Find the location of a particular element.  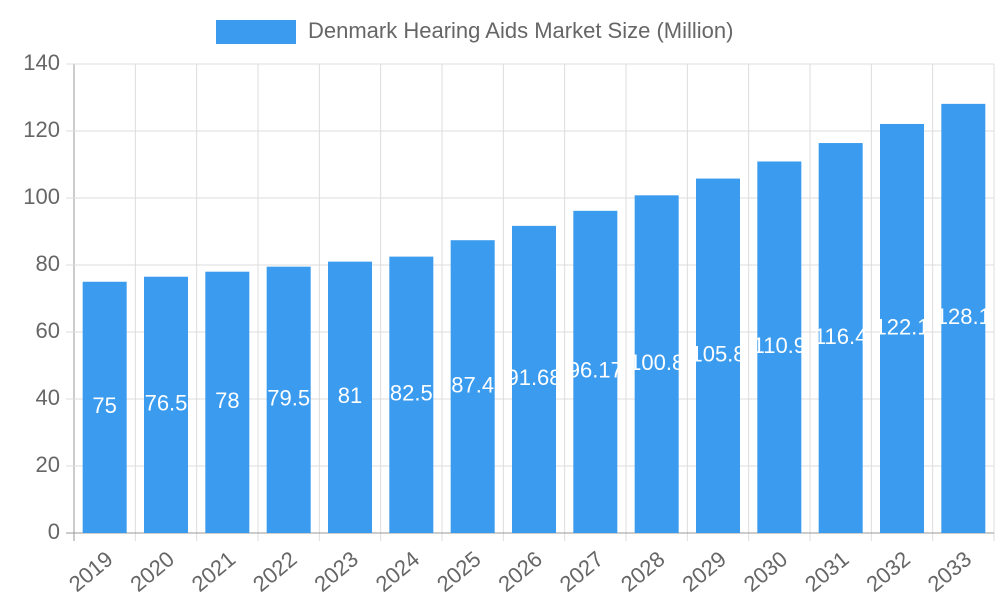

x-tick-label: 2020 is located at coordinates (152, 571).